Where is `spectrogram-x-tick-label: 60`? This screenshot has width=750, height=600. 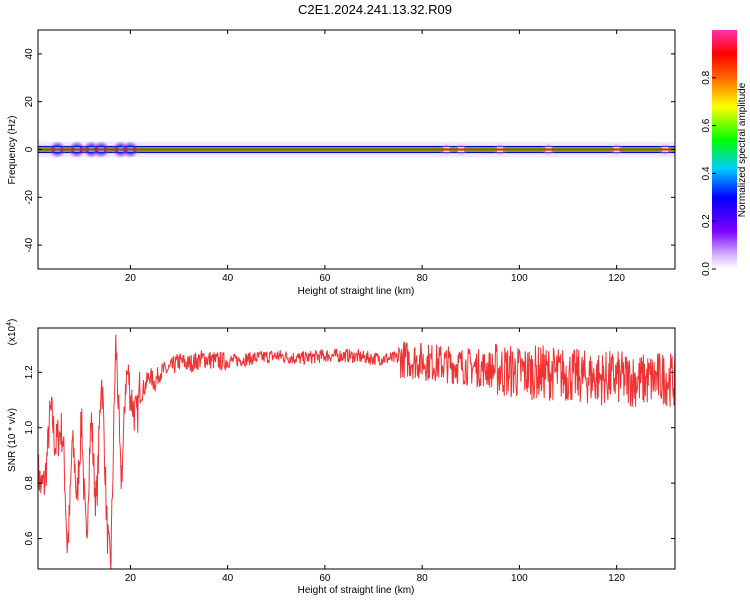
spectrogram-x-tick-label: 60 is located at coordinates (325, 278).